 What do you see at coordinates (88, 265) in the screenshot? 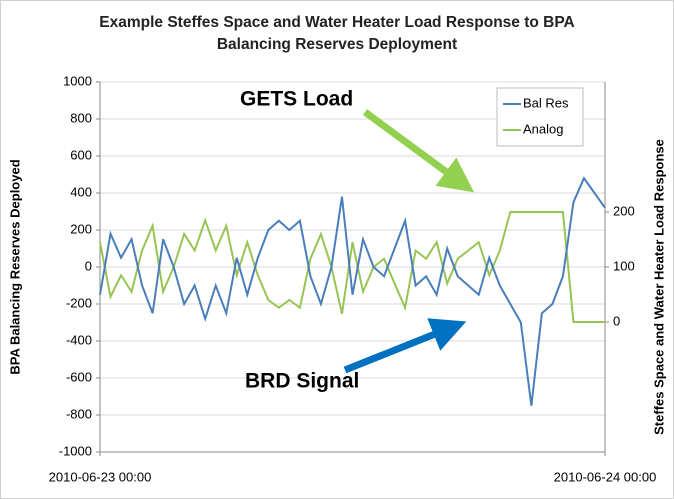
I see `y-tick-label: 0` at bounding box center [88, 265].